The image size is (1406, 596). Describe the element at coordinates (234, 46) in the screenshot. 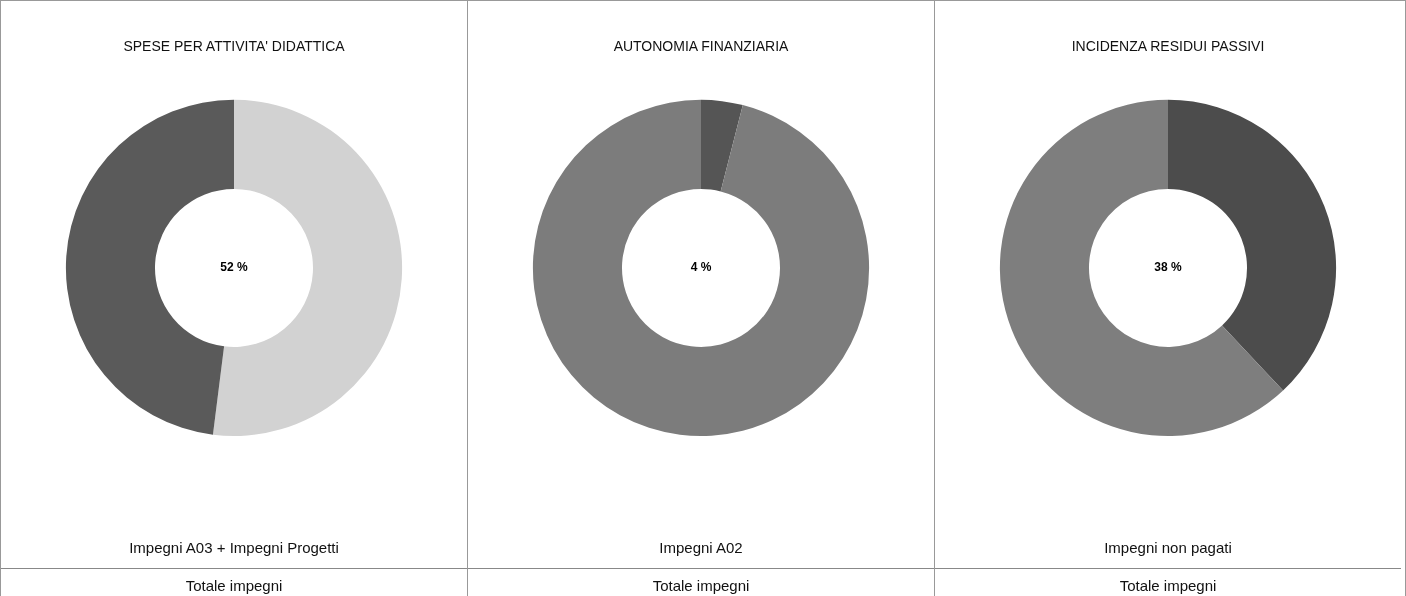

I see `chart-title: SPESE PER ATTIVITA' DIDATTICA` at that location.